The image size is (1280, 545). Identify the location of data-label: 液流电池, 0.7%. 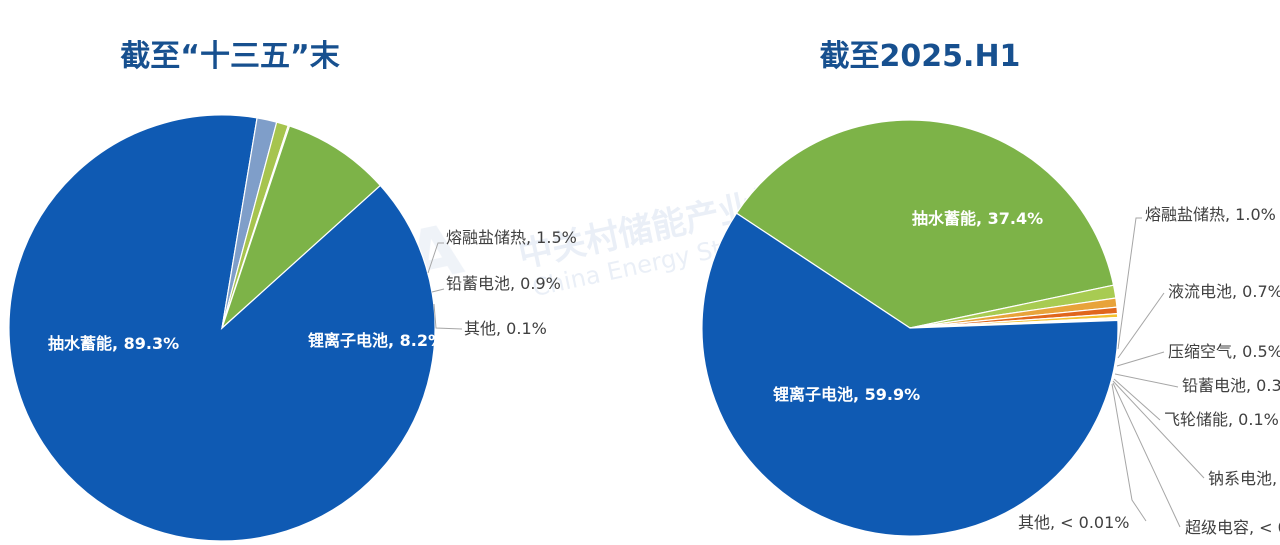
(1224, 291).